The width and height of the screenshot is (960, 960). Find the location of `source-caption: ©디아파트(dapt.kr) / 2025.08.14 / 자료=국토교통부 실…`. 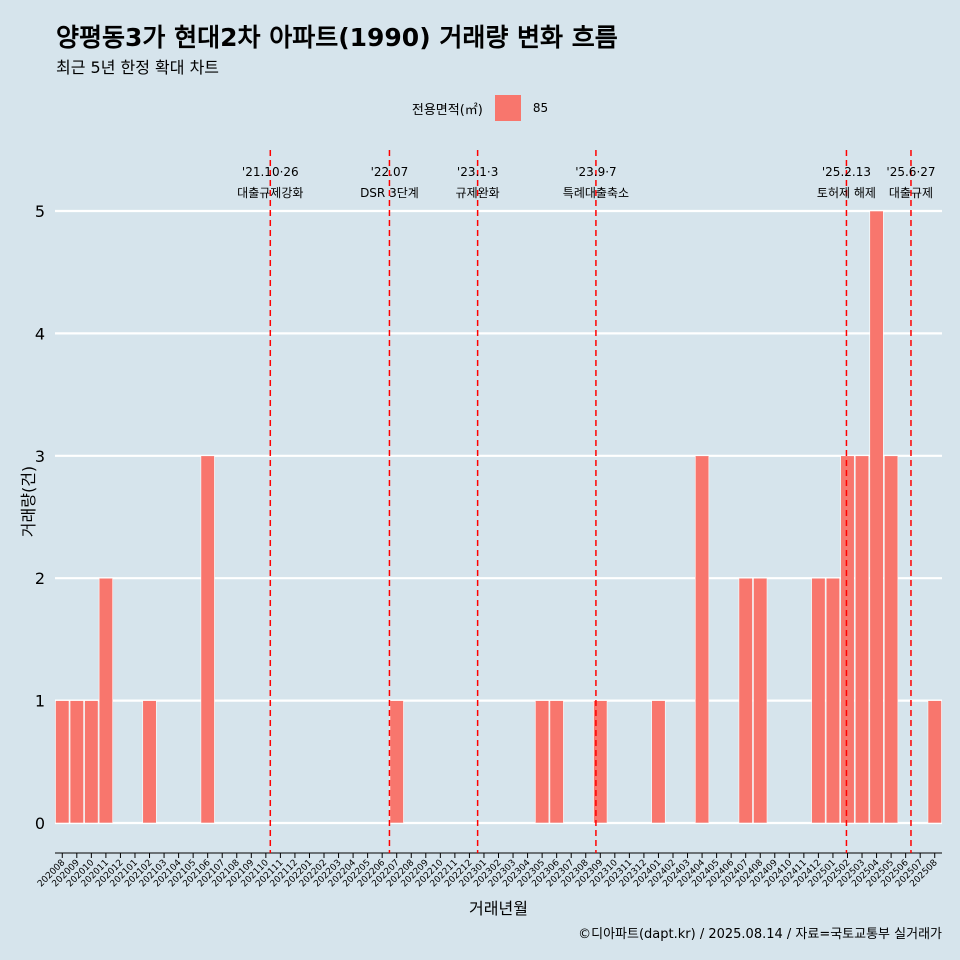

source-caption: ©디아파트(dapt.kr) / 2025.08.14 / 자료=국토교통부 실… is located at coordinates (760, 934).